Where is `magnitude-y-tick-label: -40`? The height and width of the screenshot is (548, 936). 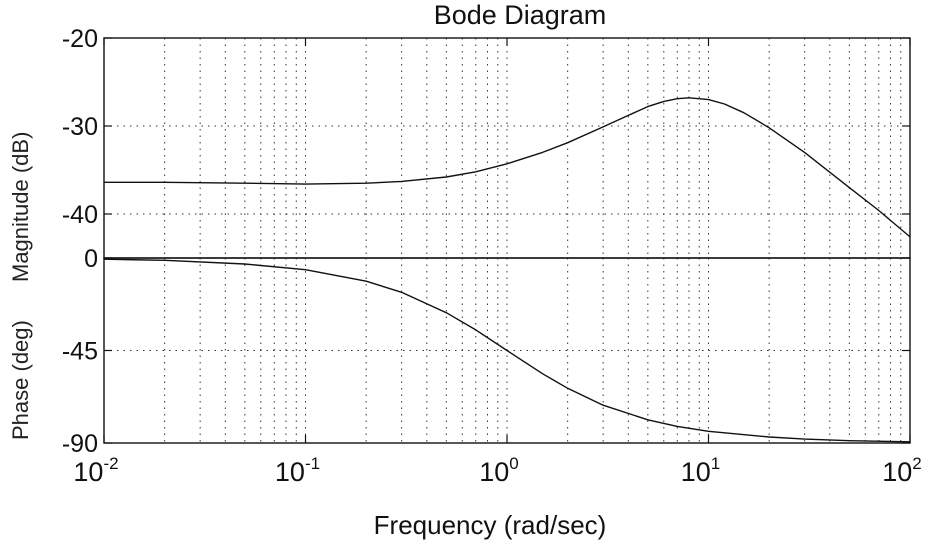 magnitude-y-tick-label: -40 is located at coordinates (80, 215).